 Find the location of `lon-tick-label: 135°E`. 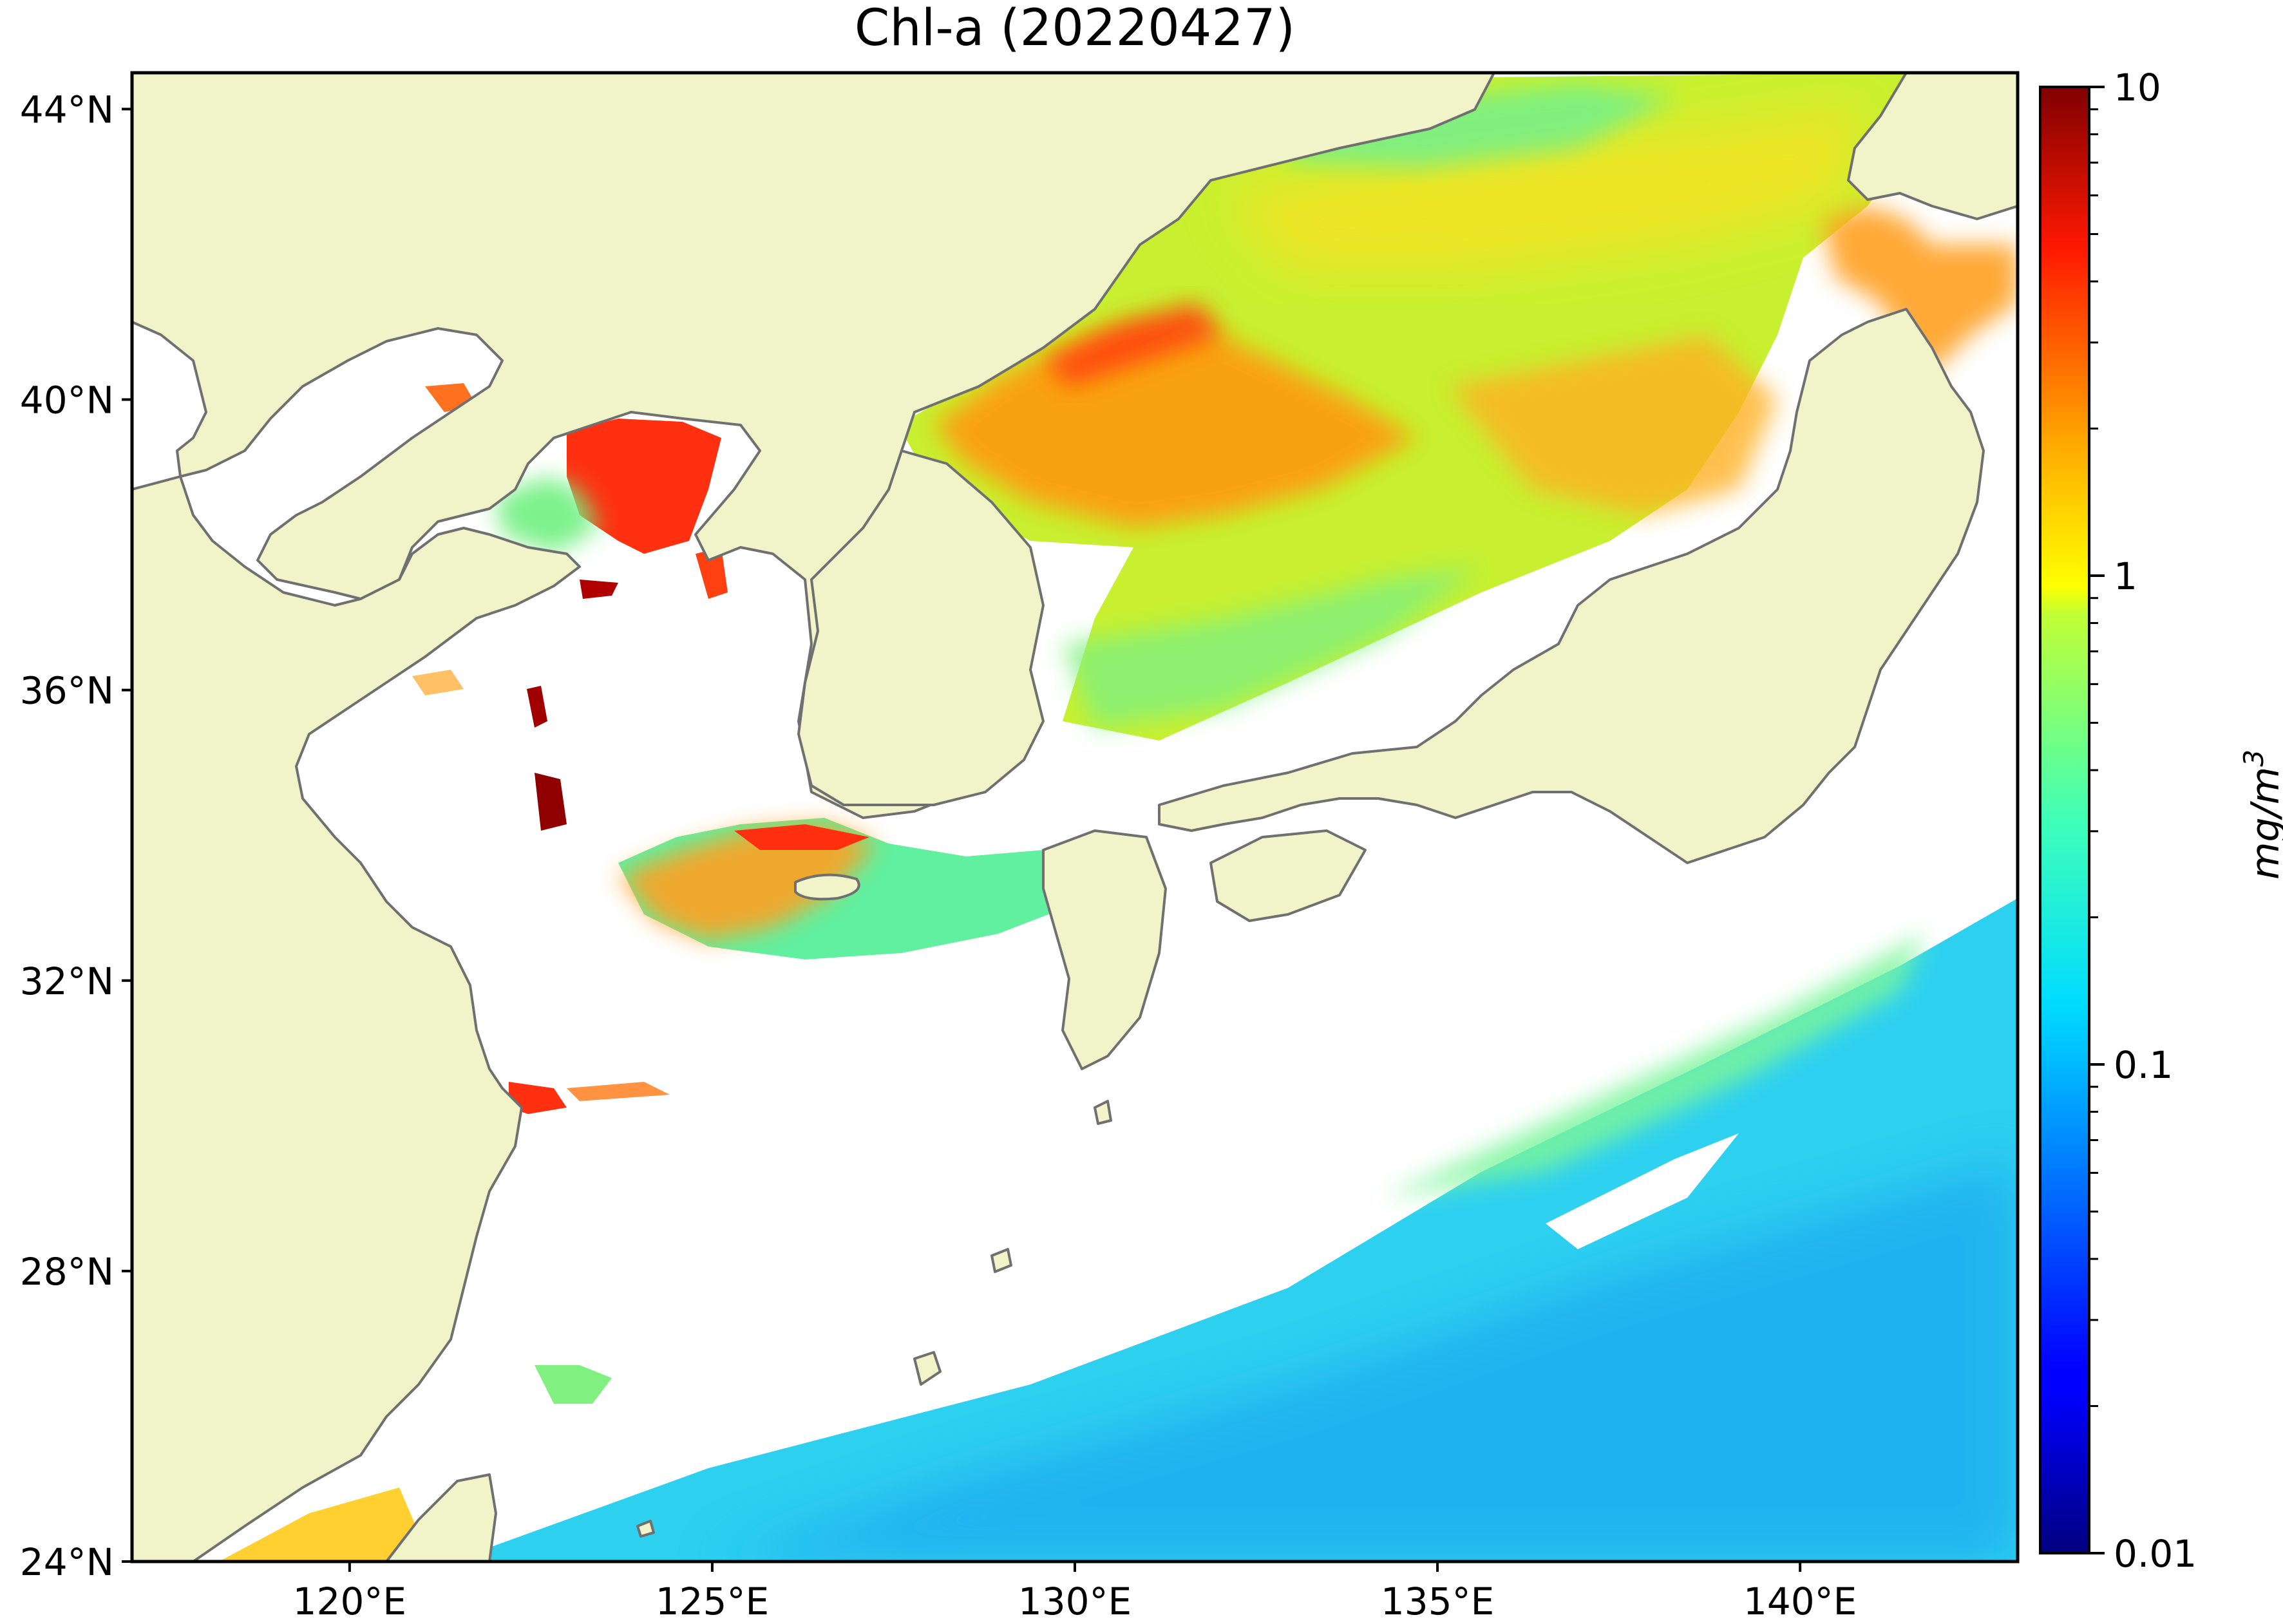

lon-tick-label: 135°E is located at coordinates (1437, 1601).